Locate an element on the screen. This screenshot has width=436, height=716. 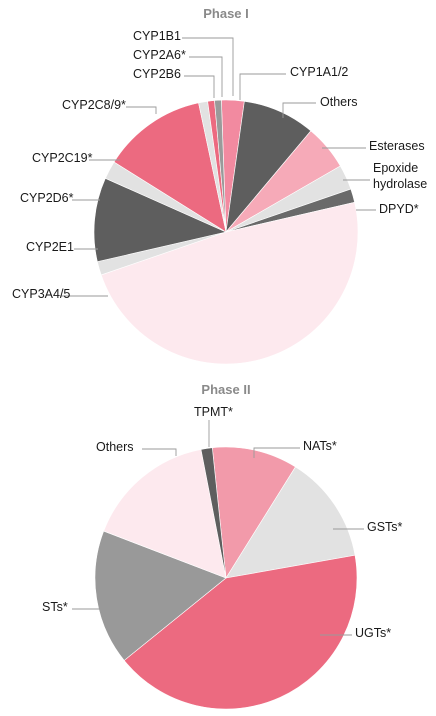
leader-line-cyp1b1 is located at coordinates (208, 66).